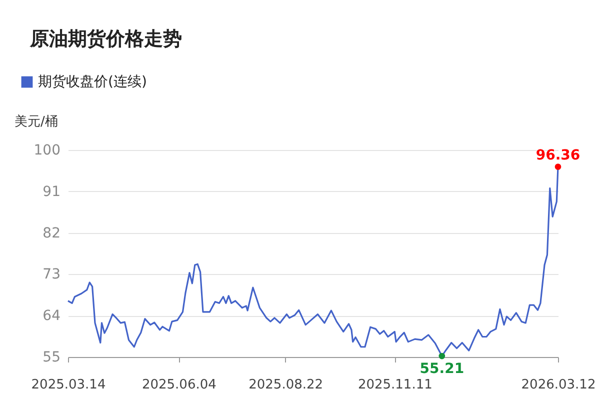 The width and height of the screenshot is (600, 408). I want to click on annotation: 55.21, so click(442, 369).